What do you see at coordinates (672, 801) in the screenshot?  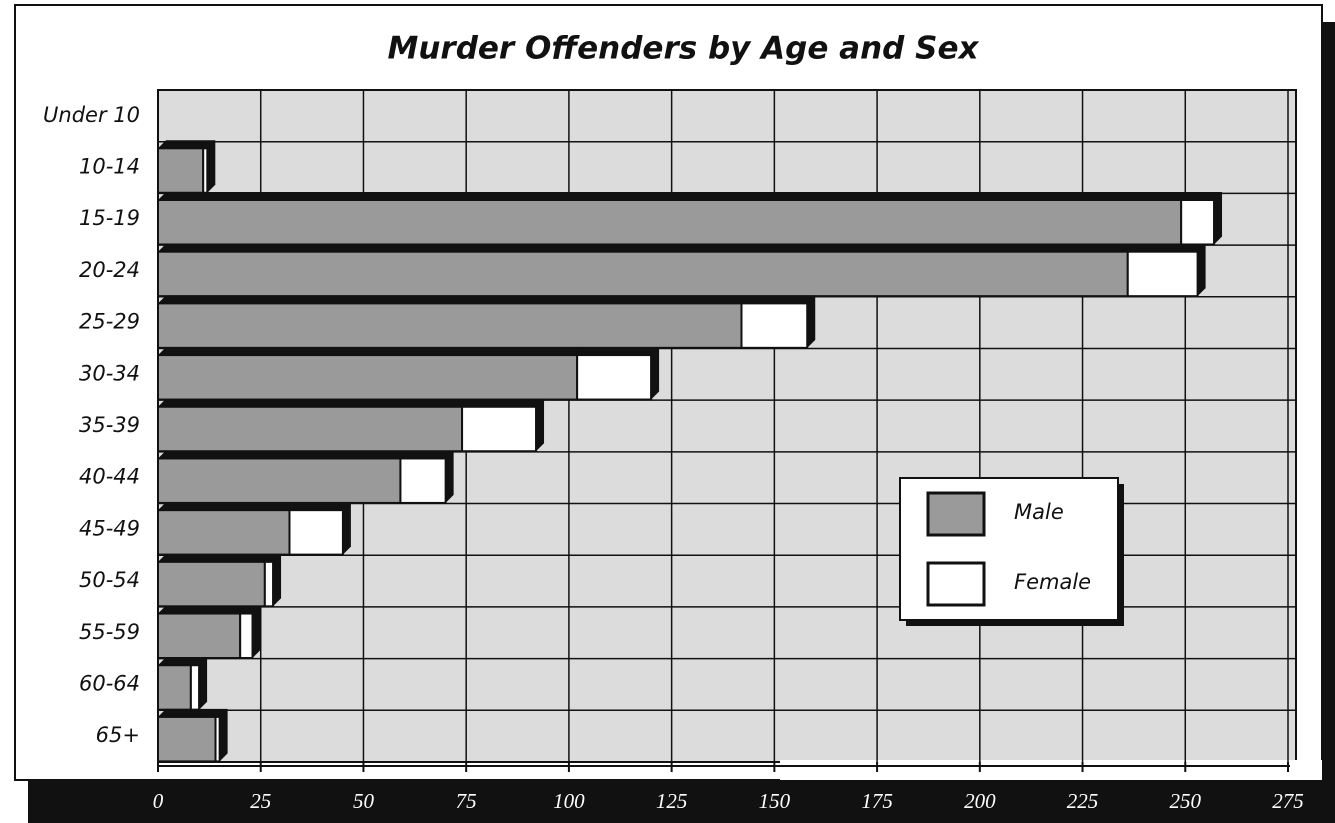 I see `x-tick-label: 125` at bounding box center [672, 801].